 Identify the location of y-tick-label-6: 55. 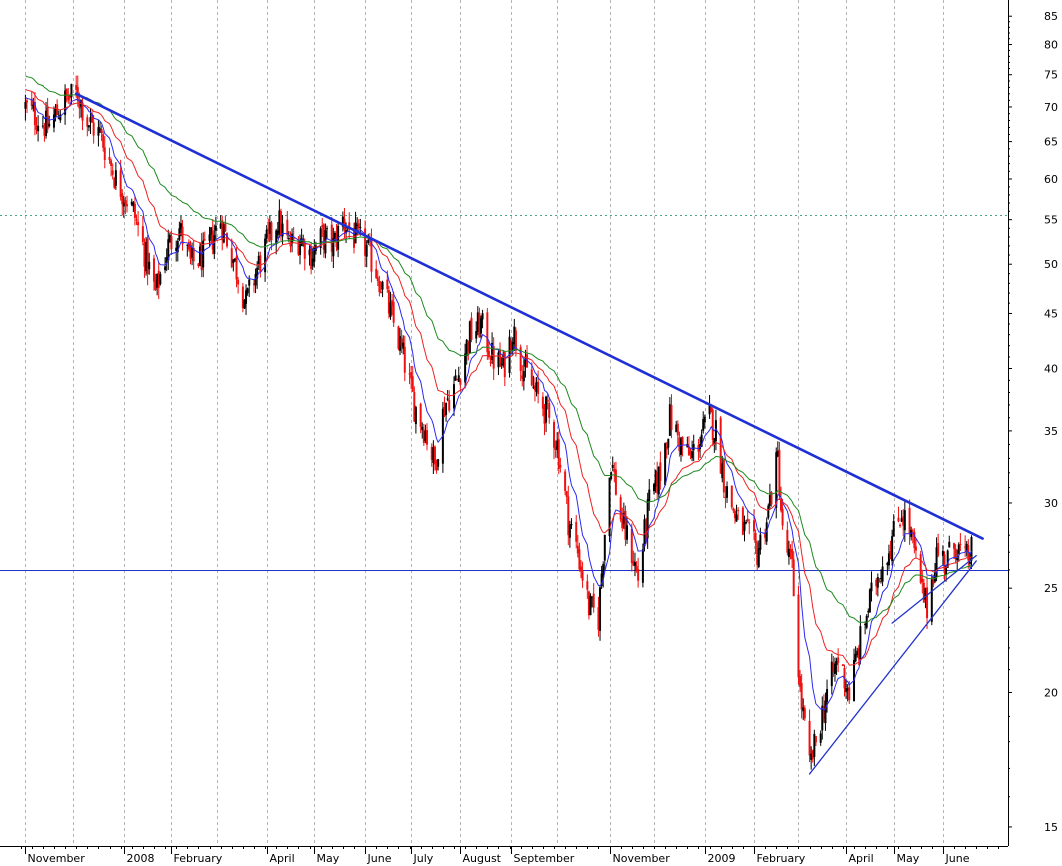
(1051, 220).